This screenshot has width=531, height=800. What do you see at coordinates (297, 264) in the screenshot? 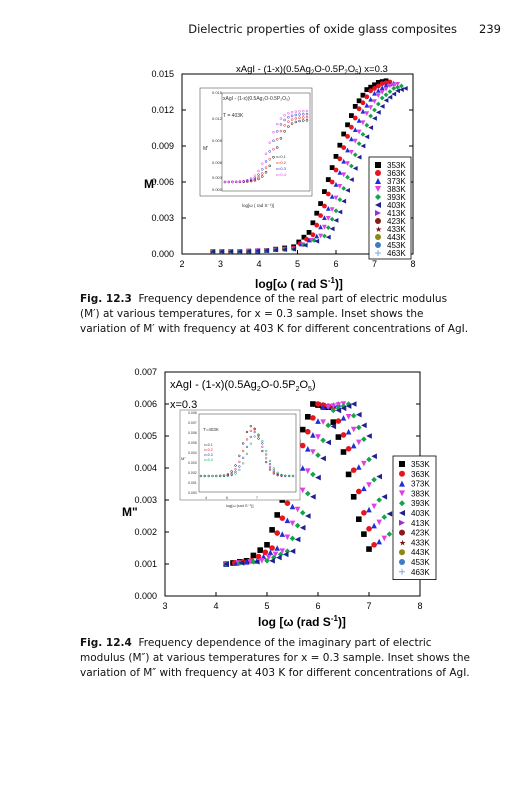
I see `x-tick-label: 5` at bounding box center [297, 264].